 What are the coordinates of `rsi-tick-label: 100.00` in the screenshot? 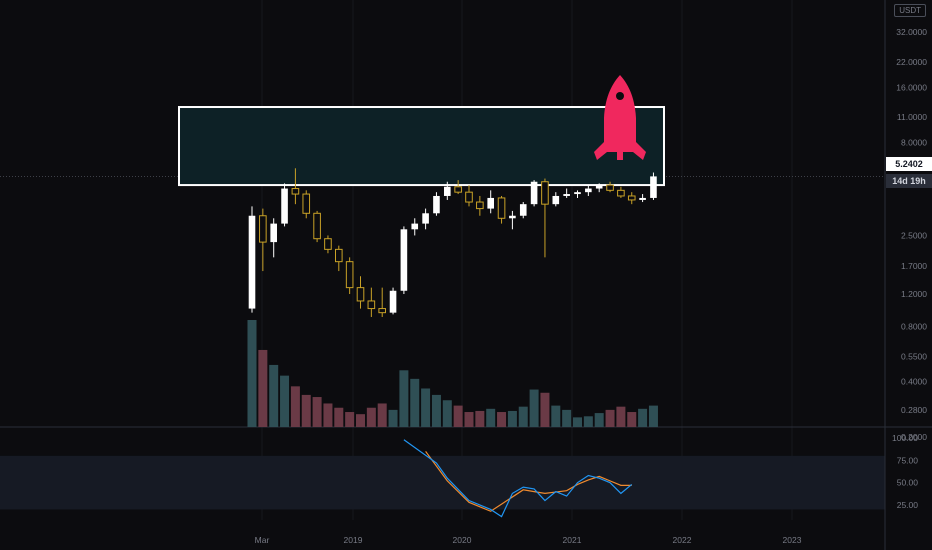 It's located at (905, 438).